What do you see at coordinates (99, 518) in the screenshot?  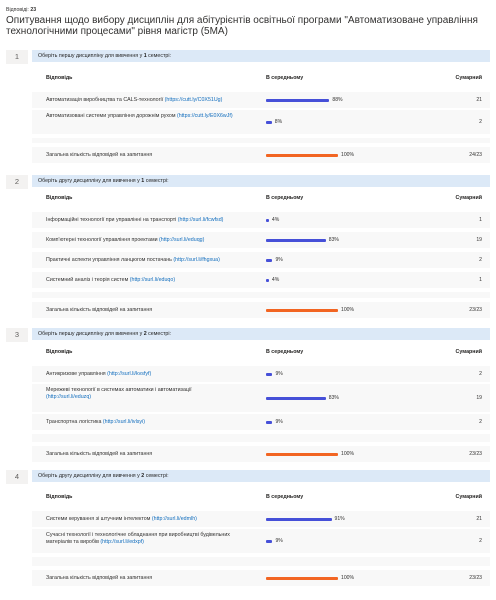 I see `answer-text: Системи керування зі штучним інтелектом` at bounding box center [99, 518].